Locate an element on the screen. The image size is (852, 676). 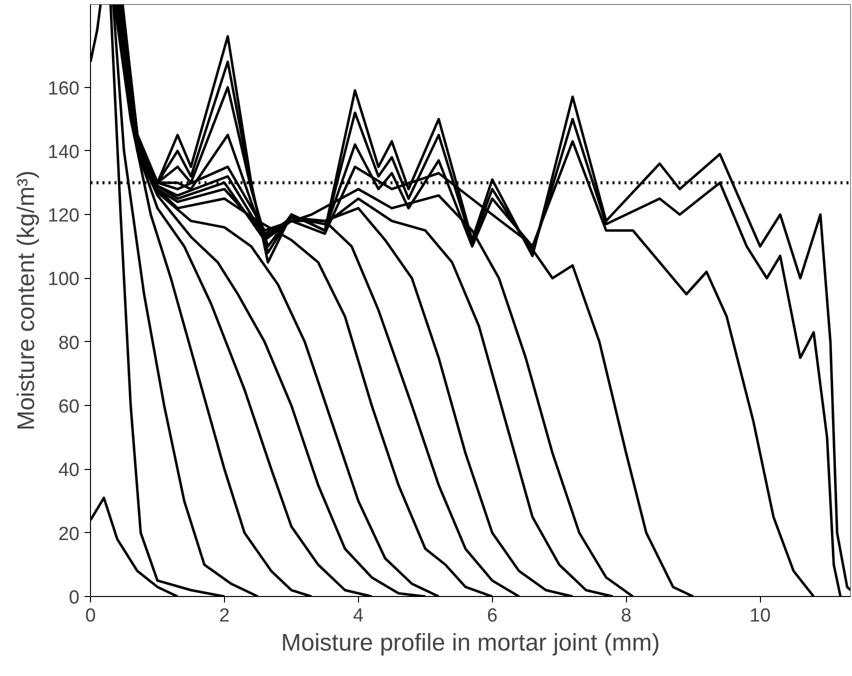
y-tick-label: 60 is located at coordinates (69, 407).